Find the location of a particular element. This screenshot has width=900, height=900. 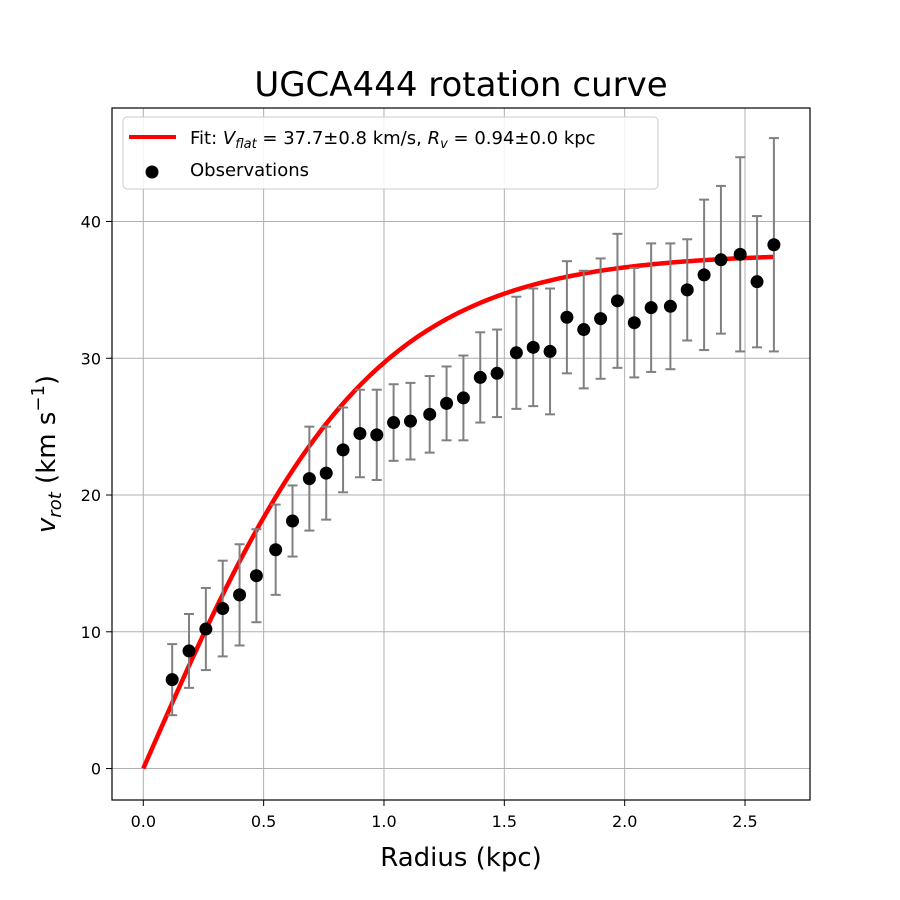

y-tick-label: 30 is located at coordinates (91, 358).